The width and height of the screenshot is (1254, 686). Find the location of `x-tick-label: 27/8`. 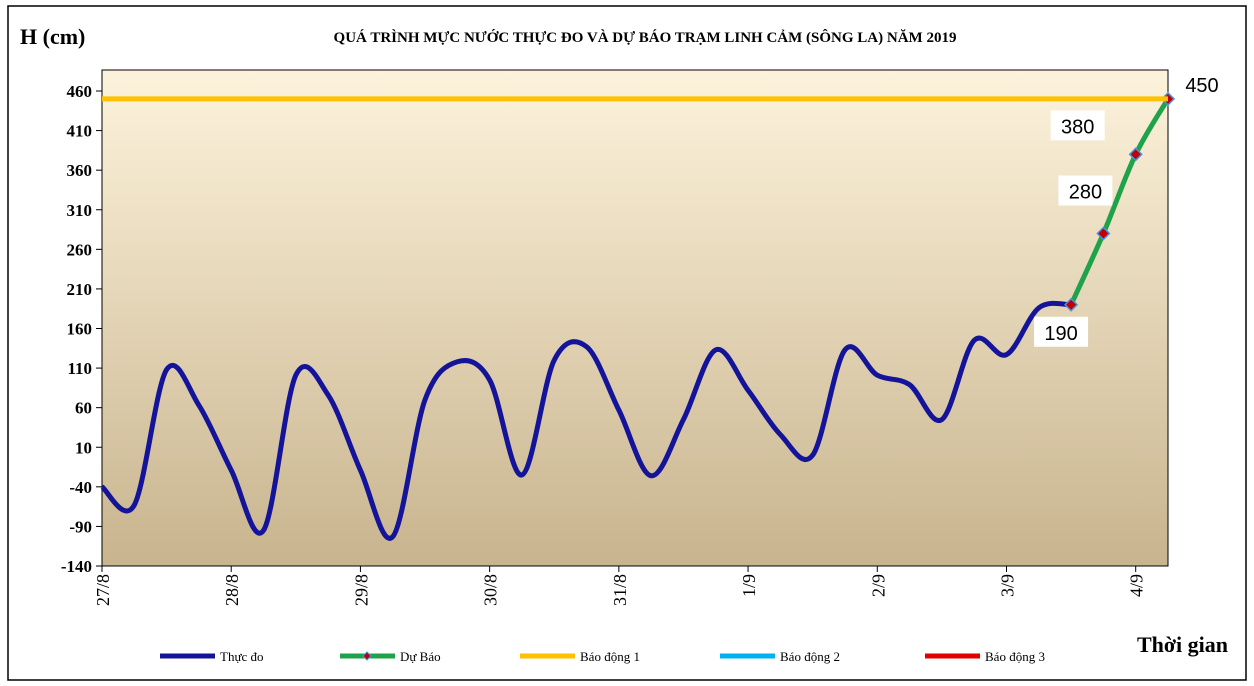

x-tick-label: 27/8 is located at coordinates (103, 590).